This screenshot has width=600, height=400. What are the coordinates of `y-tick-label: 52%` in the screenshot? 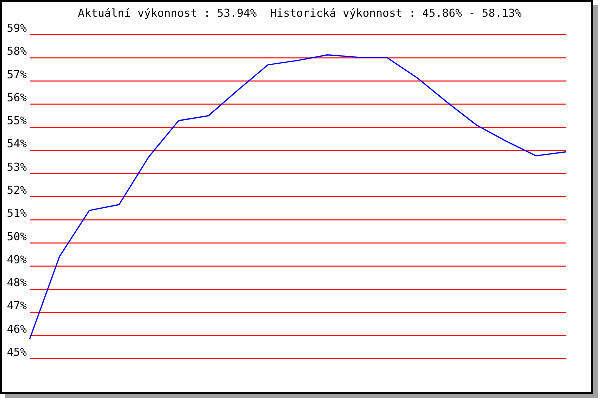 It's located at (17, 191).